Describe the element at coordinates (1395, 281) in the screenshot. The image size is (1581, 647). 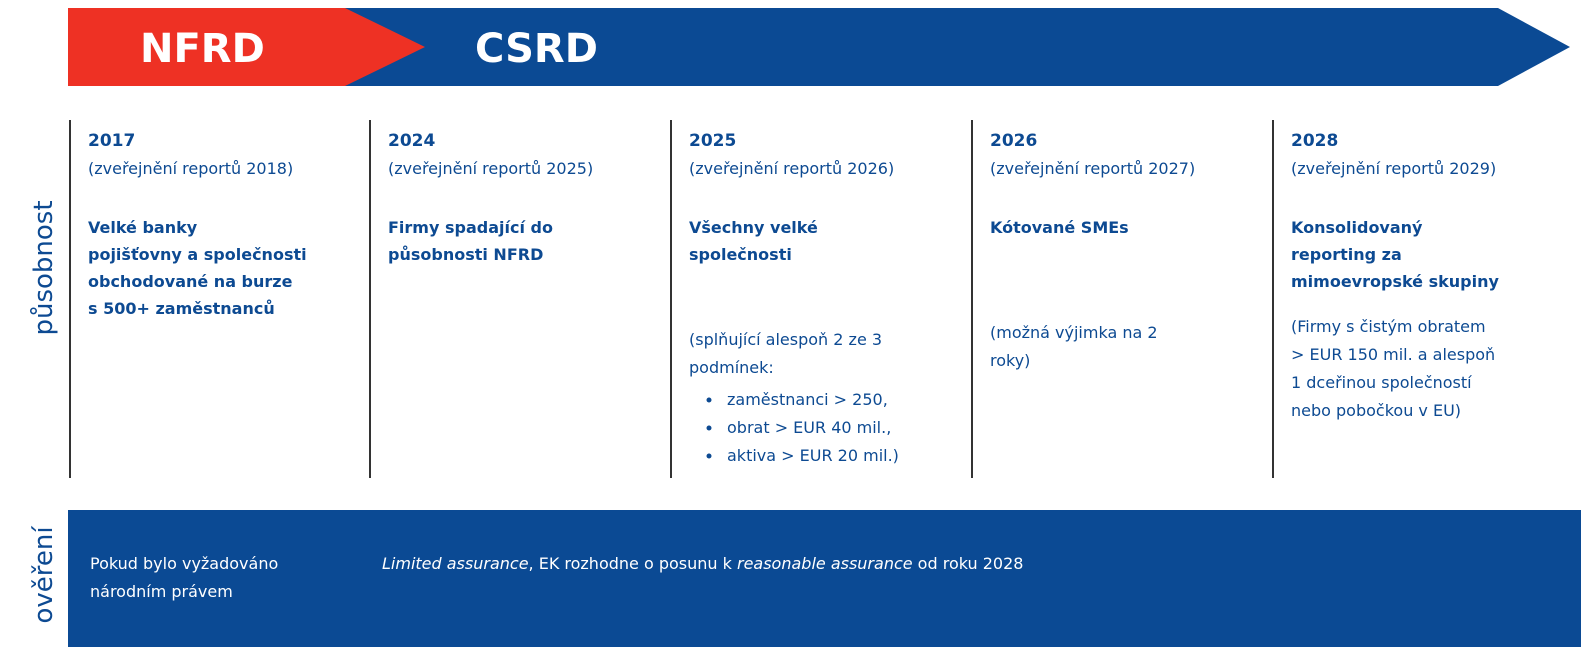
I see `description: mimoevropské skupiny` at that location.